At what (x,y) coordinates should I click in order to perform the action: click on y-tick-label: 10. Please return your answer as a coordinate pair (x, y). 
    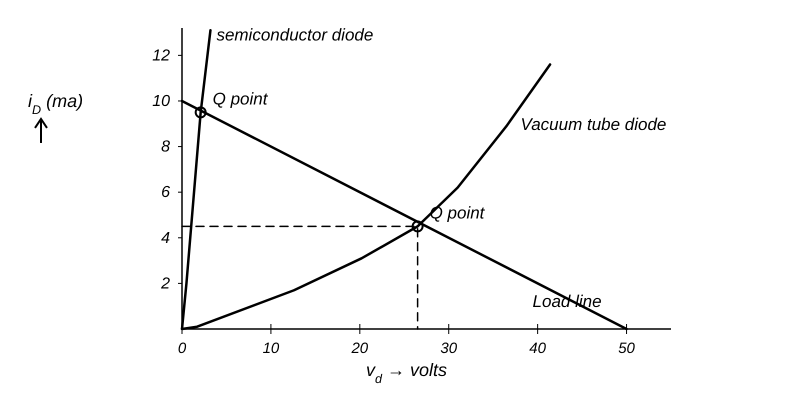
    Looking at the image, I should click on (161, 101).